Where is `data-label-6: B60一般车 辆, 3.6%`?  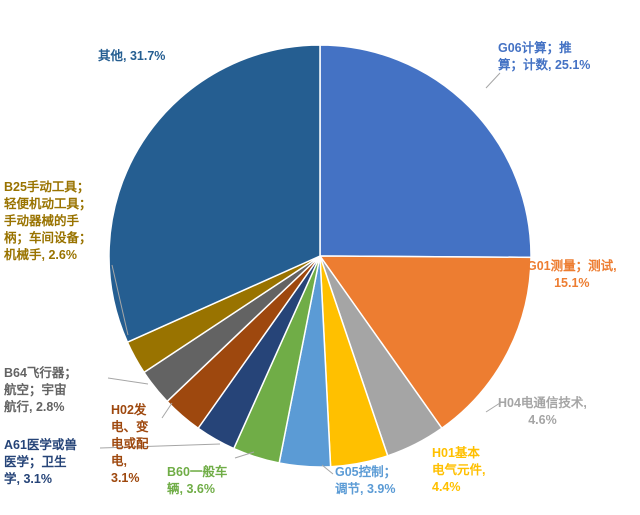 data-label-6: B60一般车 辆, 3.6% is located at coordinates (197, 481).